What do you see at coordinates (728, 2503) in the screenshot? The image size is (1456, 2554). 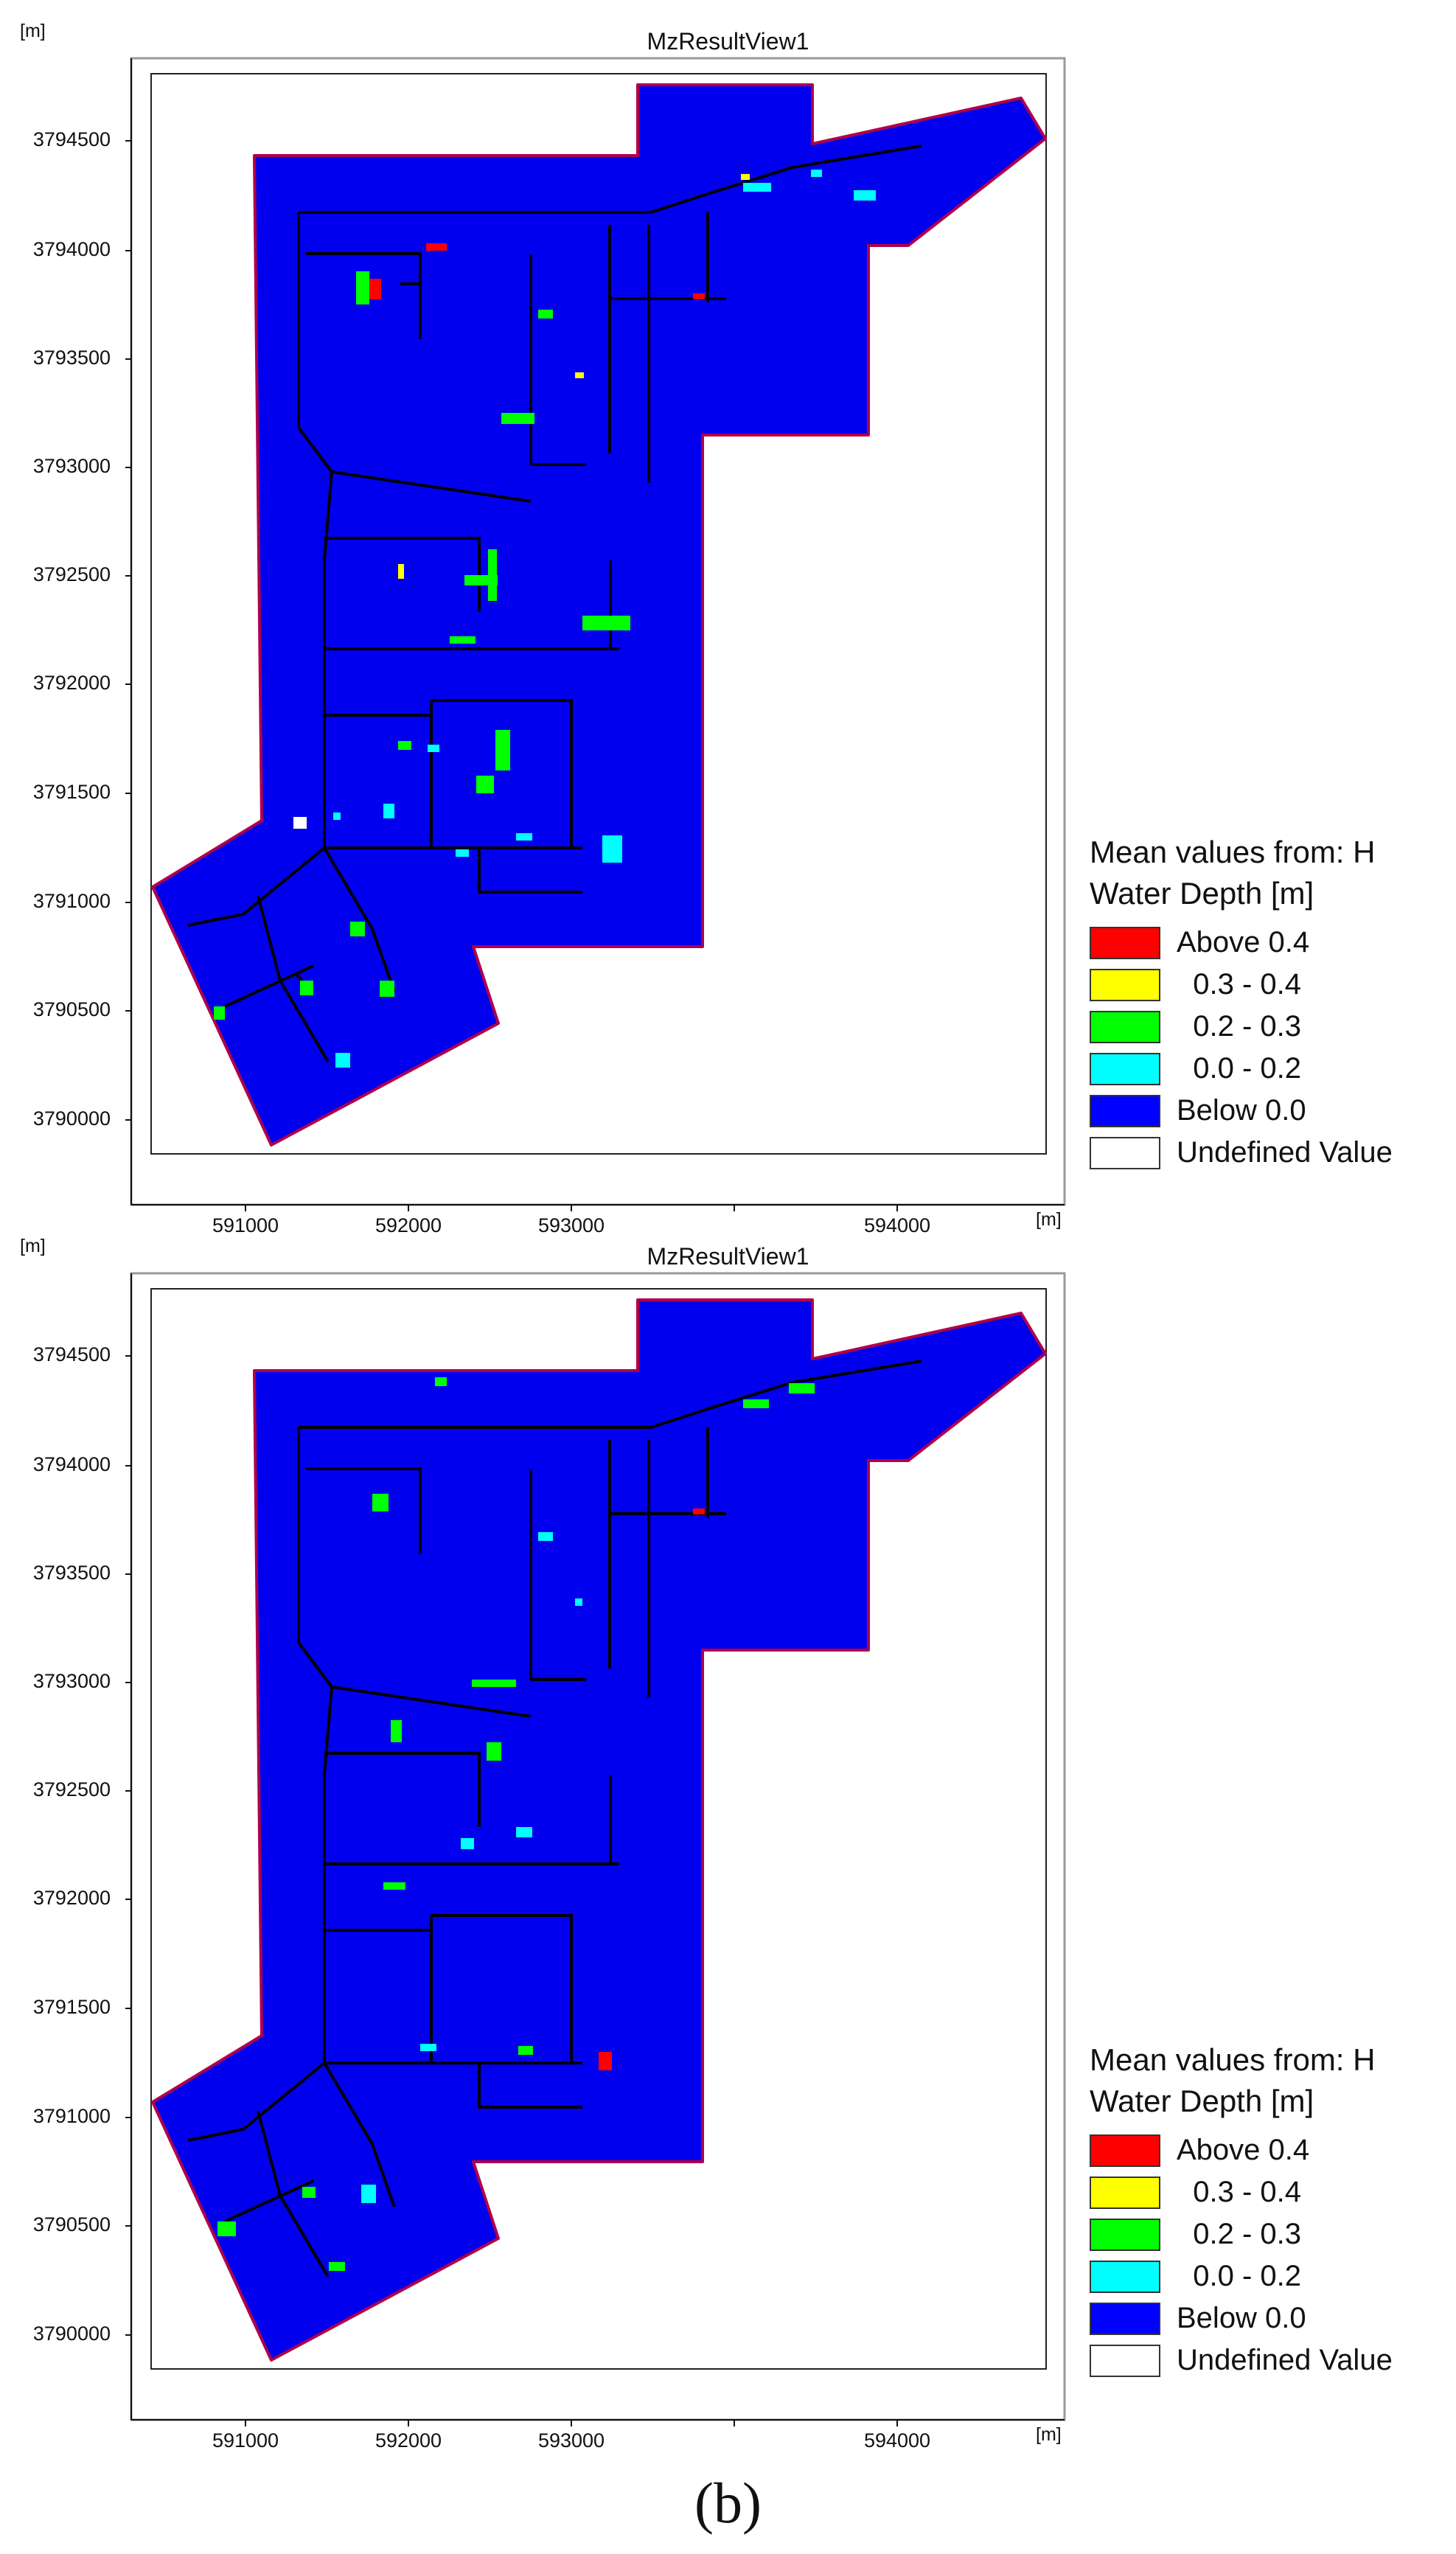 I see `figure-caption: (b)` at bounding box center [728, 2503].